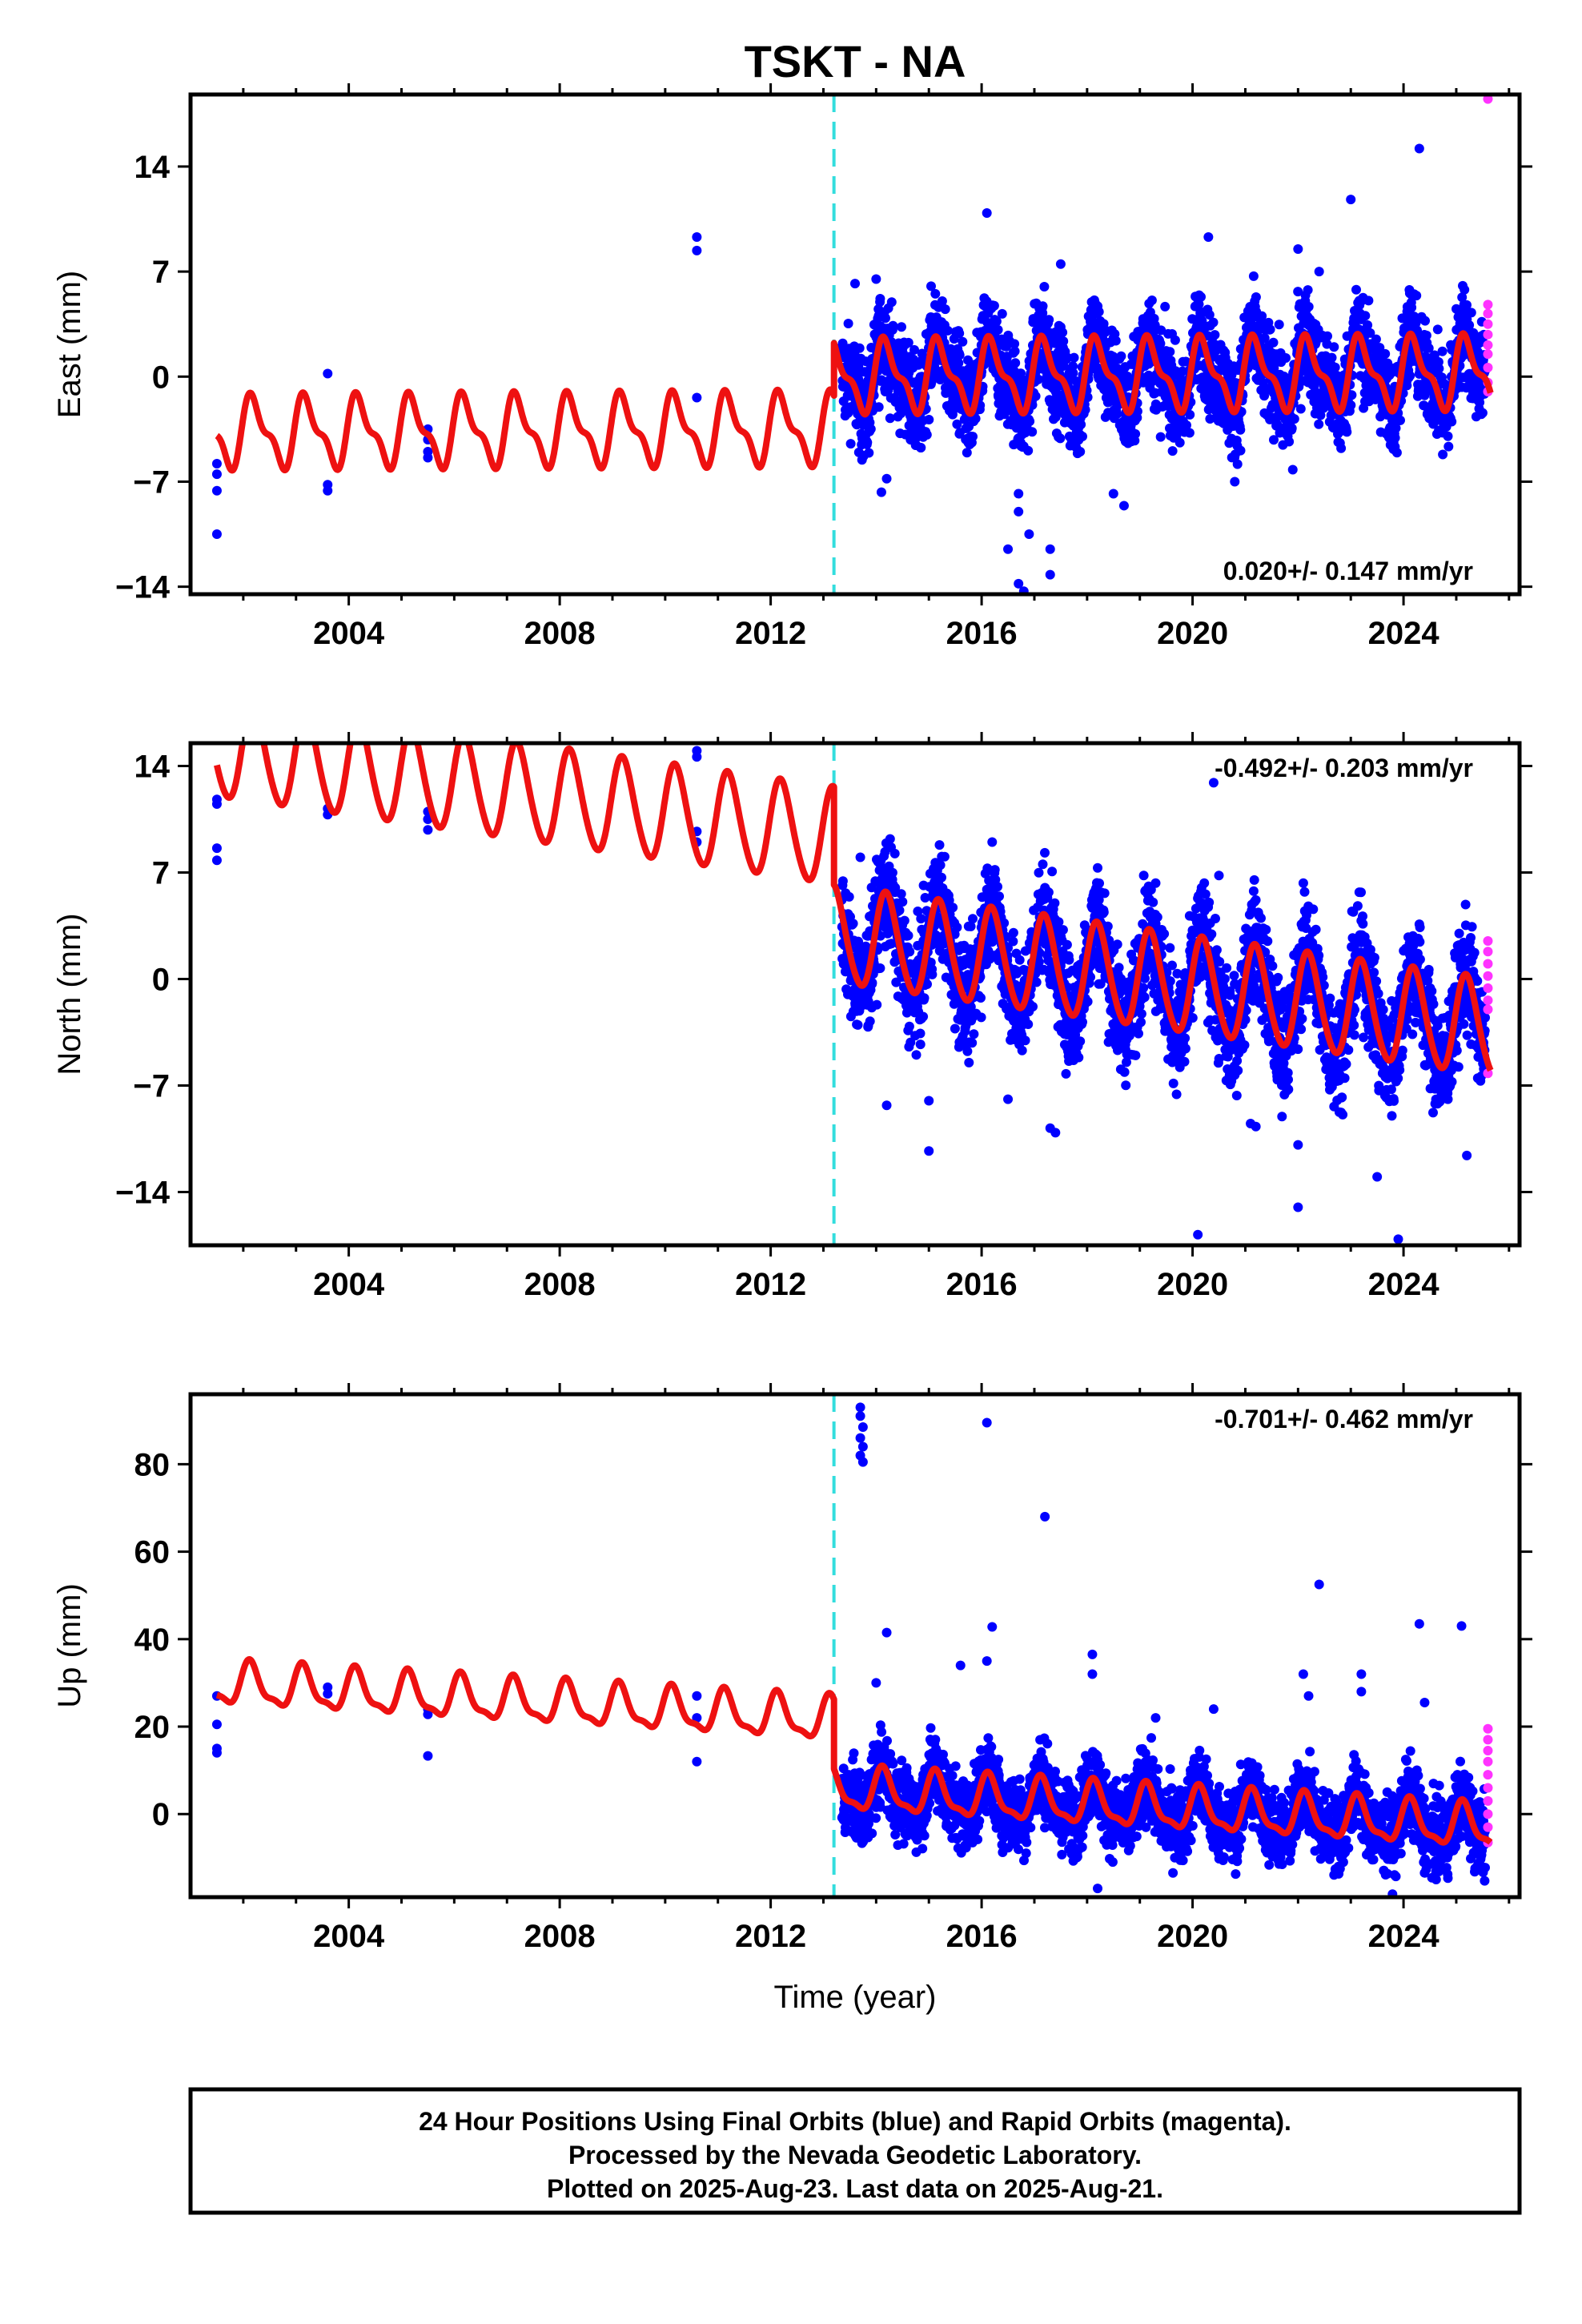  Describe the element at coordinates (161, 272) in the screenshot. I see `y-tick-label: 7` at that location.